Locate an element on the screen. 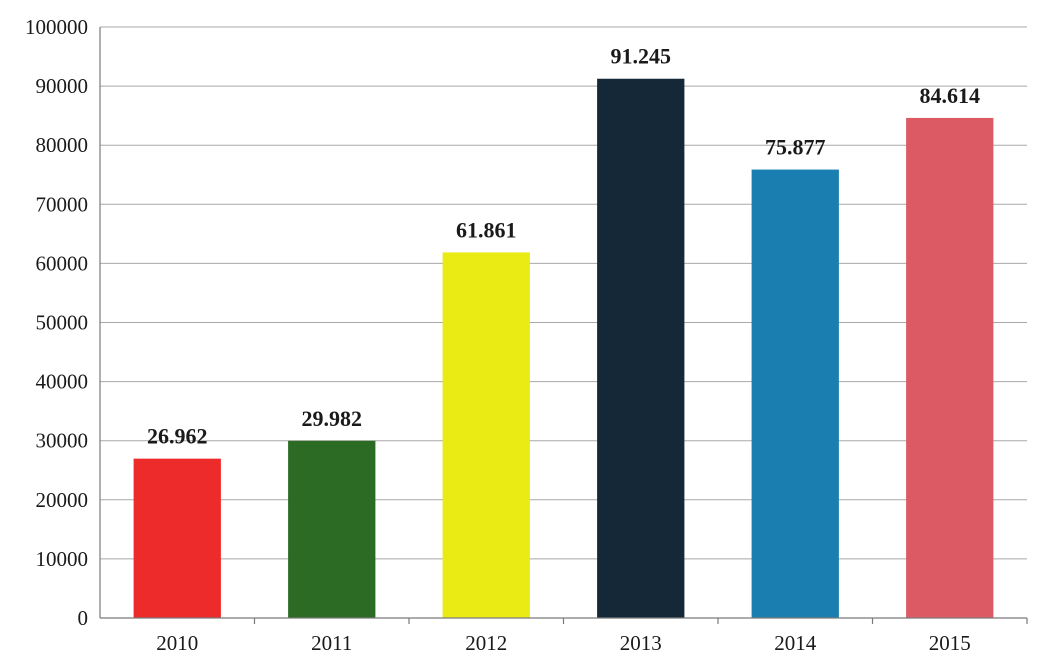  y-tick-label: 90000 is located at coordinates (62, 86).